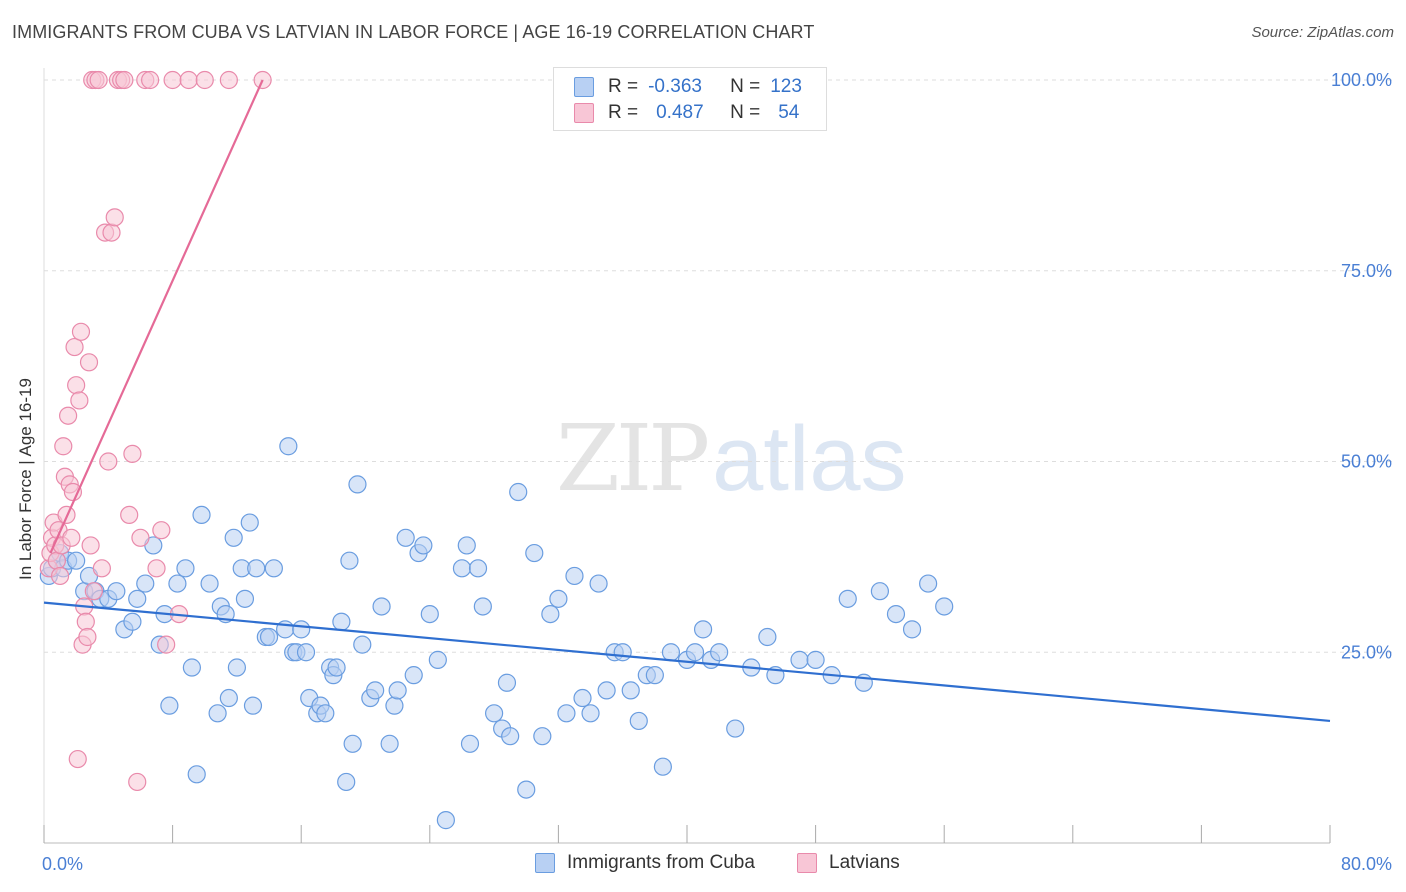  What do you see at coordinates (1366, 462) in the screenshot?
I see `y-tick-label: 50.0%` at bounding box center [1366, 462].